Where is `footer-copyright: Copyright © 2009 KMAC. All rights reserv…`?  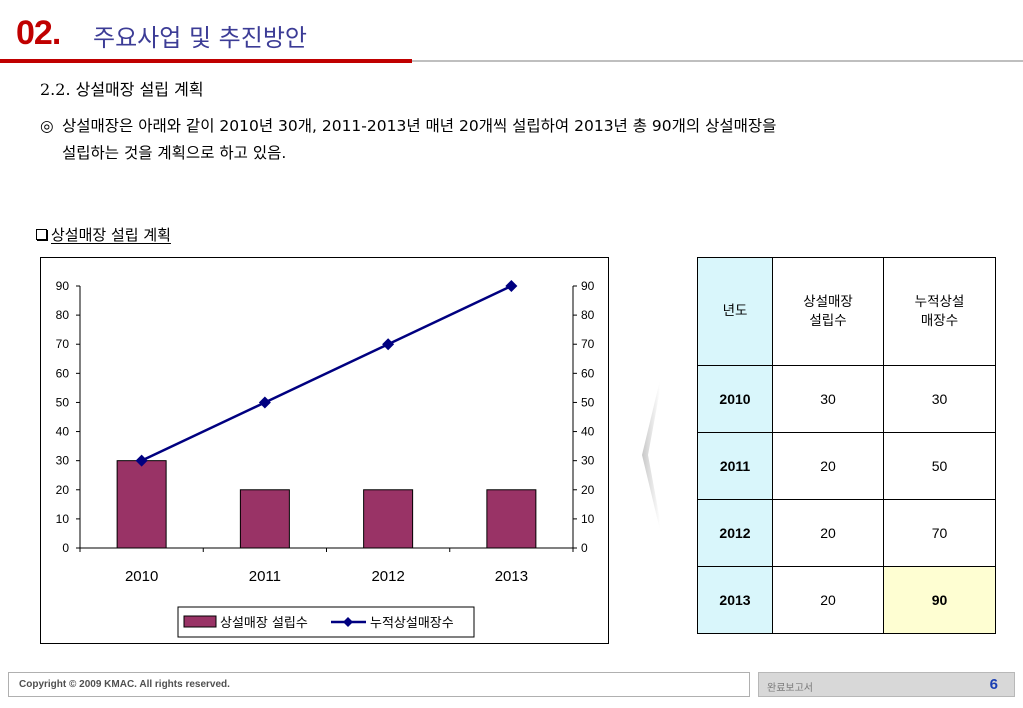
footer-copyright: Copyright © 2009 KMAC. All rights reserv… is located at coordinates (379, 684).